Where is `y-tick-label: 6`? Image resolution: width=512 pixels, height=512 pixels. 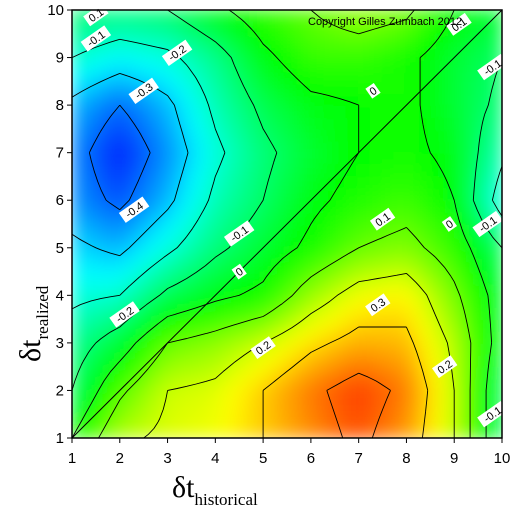
y-tick-label: 6 is located at coordinates (60, 200).